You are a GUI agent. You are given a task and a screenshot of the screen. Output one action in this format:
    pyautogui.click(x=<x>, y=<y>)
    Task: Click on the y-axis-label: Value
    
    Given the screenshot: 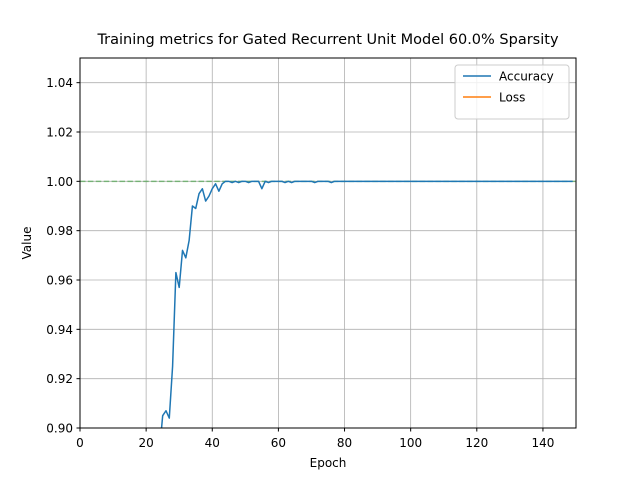 What is the action you would take?
    pyautogui.click(x=27, y=243)
    